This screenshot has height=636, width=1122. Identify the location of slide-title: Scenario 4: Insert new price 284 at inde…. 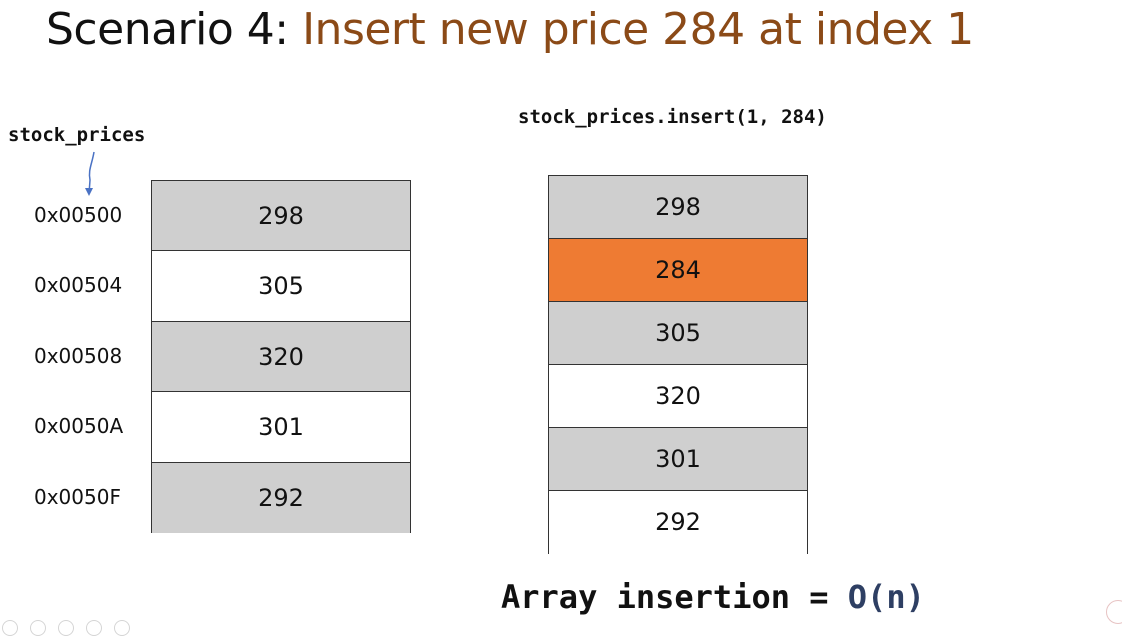
(510, 29).